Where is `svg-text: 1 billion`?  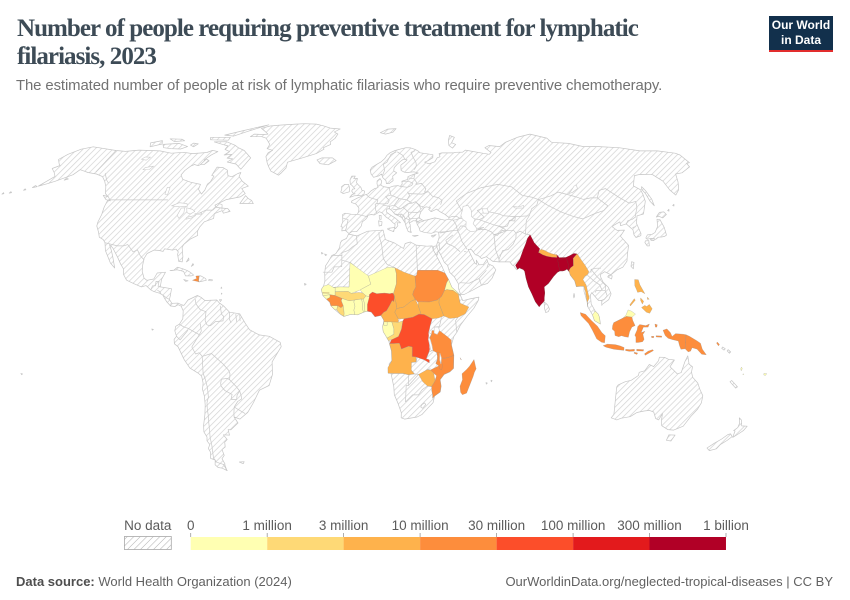 svg-text: 1 billion is located at coordinates (726, 525).